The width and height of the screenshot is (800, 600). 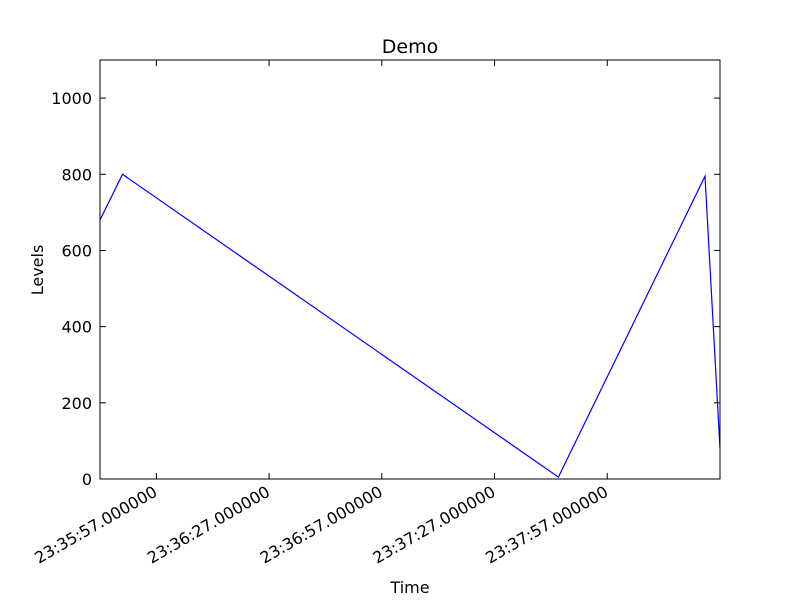 What do you see at coordinates (71, 98) in the screenshot?
I see `y-tick-label: 1000` at bounding box center [71, 98].